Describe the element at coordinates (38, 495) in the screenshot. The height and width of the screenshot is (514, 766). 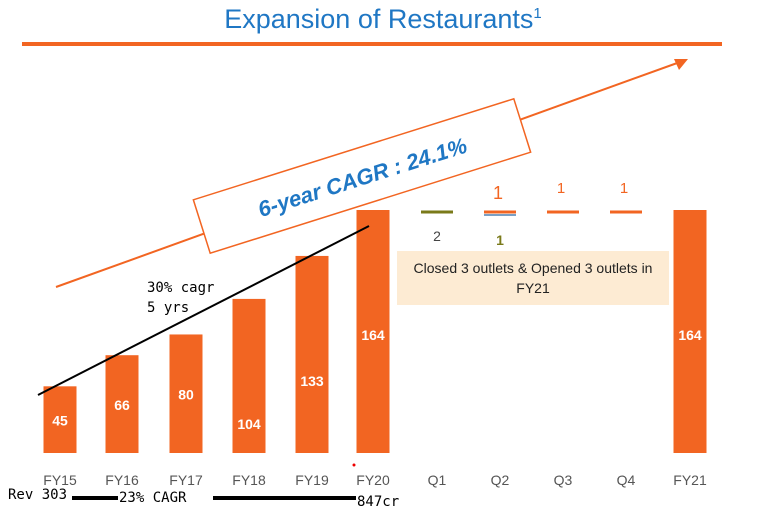
I see `handwritten-rev-start: Rev 303` at that location.